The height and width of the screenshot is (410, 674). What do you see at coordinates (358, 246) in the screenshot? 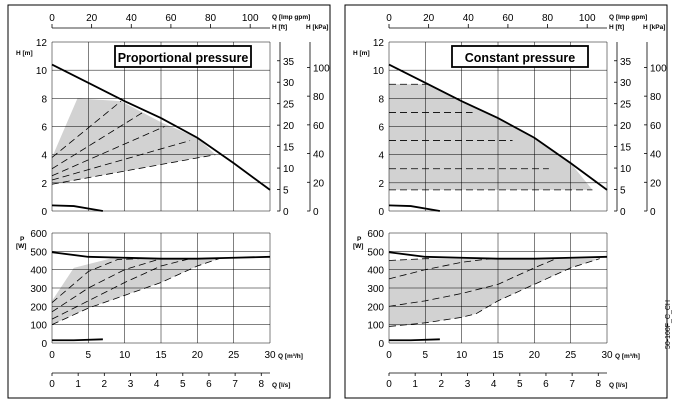
I see `p-axis-unit: [W]` at bounding box center [358, 246].